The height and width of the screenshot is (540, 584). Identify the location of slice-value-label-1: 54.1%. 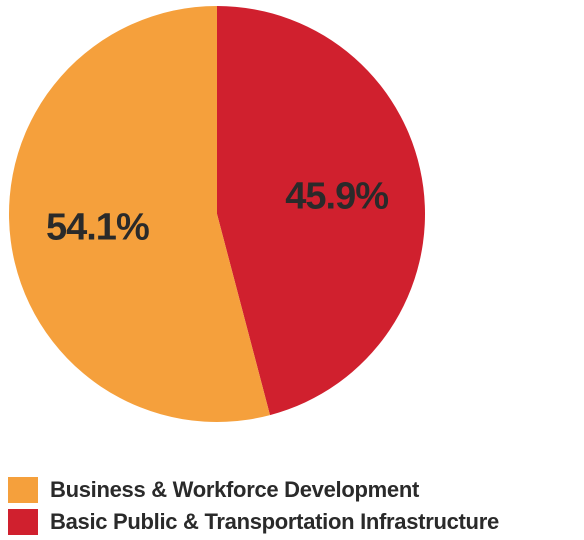
(97, 228).